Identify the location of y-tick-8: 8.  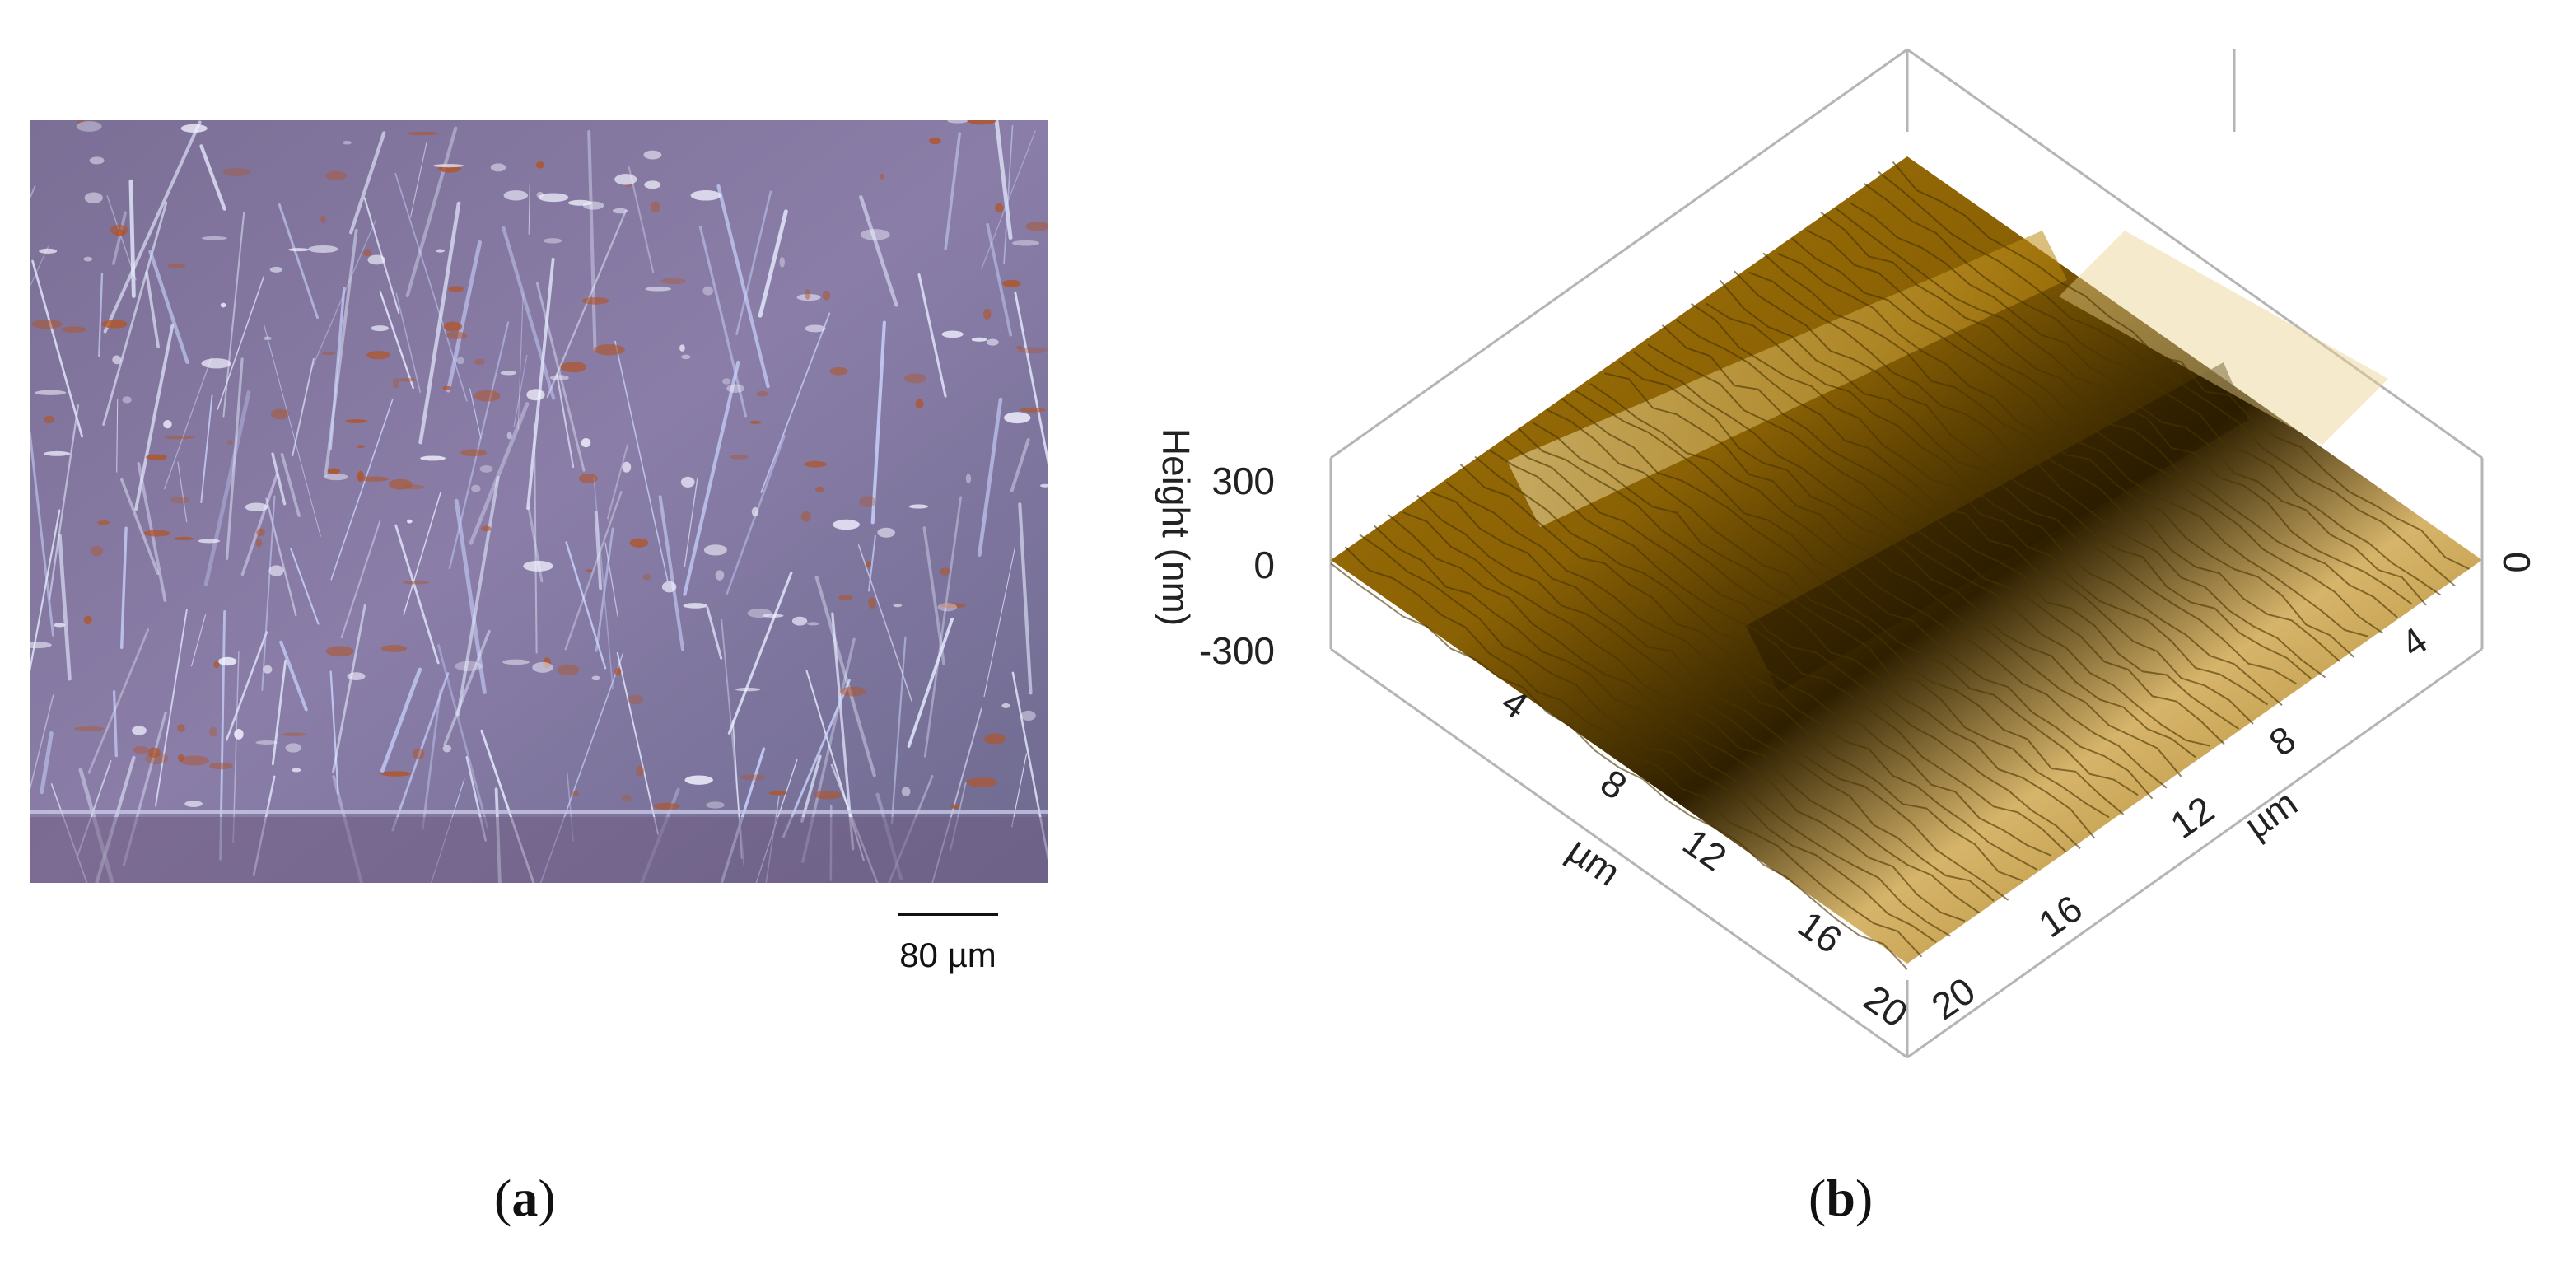
(2282, 741).